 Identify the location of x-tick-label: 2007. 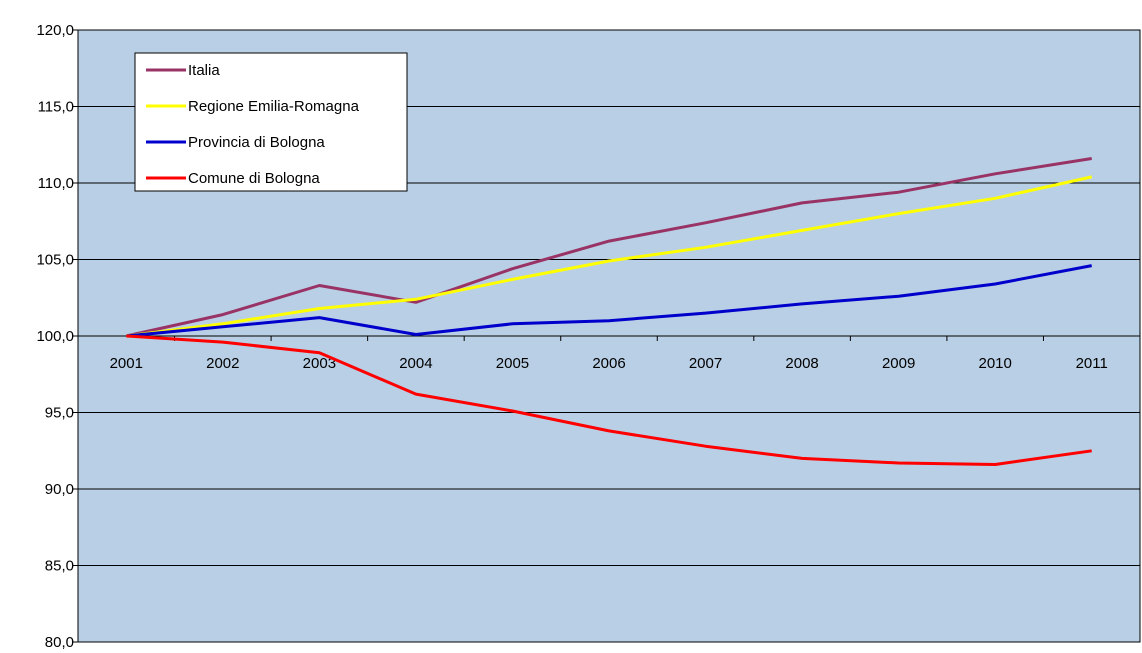
(705, 363).